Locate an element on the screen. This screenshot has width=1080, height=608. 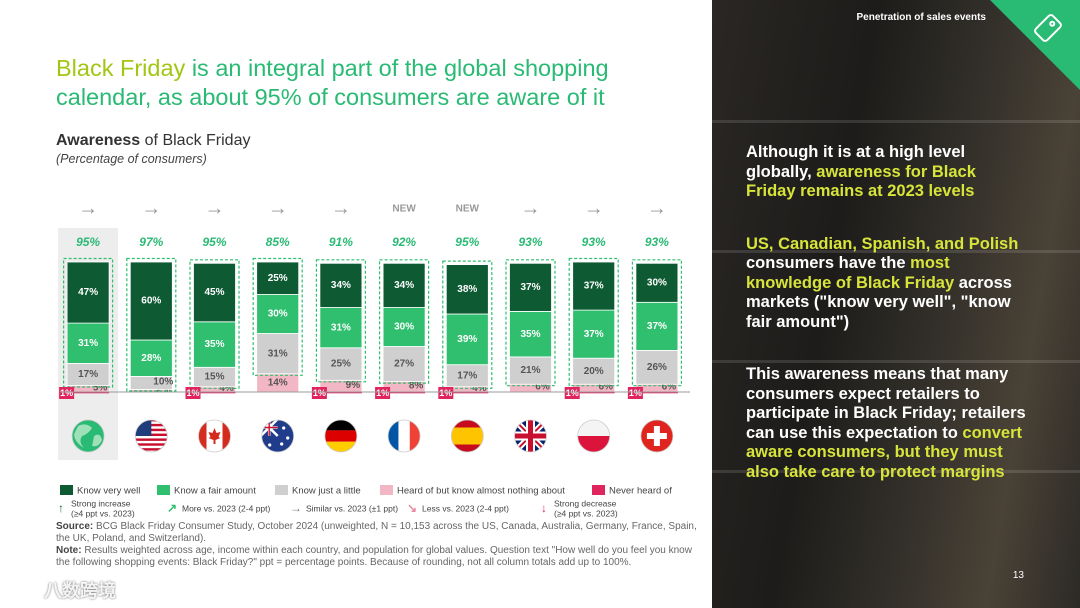
value-label: 2% is located at coordinates (163, 389).